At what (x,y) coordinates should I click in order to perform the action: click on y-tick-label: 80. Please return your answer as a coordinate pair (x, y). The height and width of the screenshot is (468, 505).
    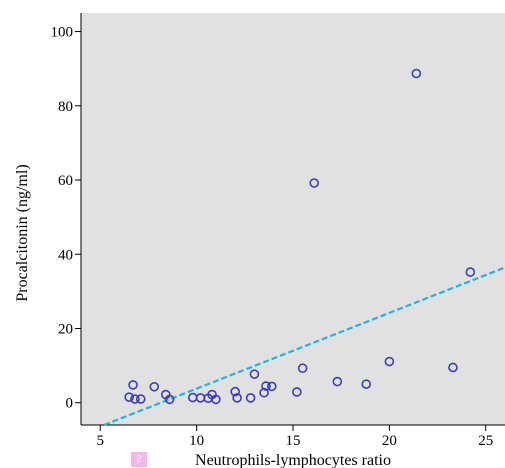
    Looking at the image, I should click on (65, 107).